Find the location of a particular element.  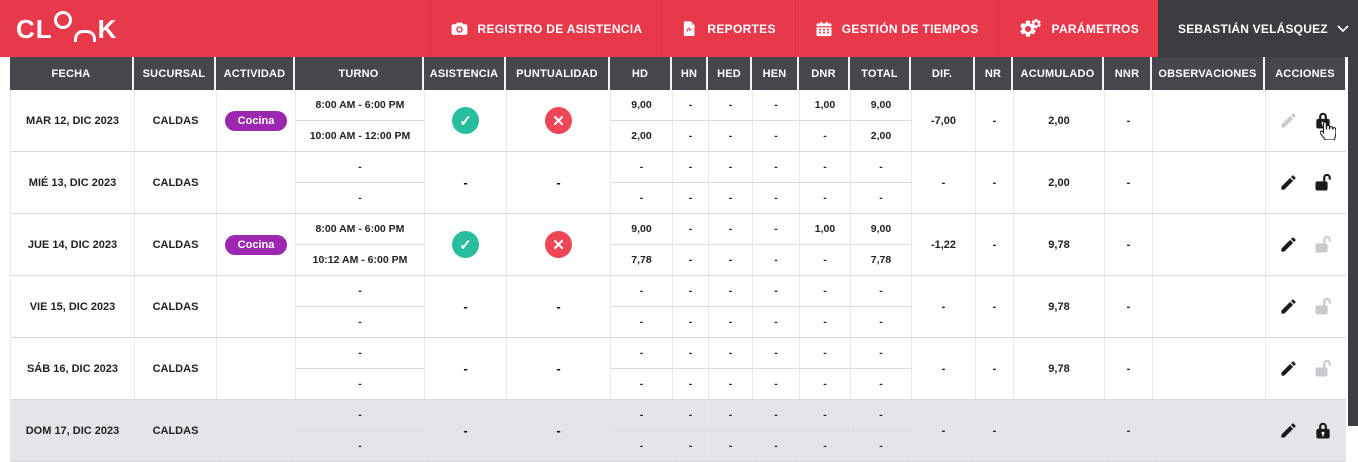

user-menu: SEBASTIÁN VELÁSQUEZ is located at coordinates (1258, 28).